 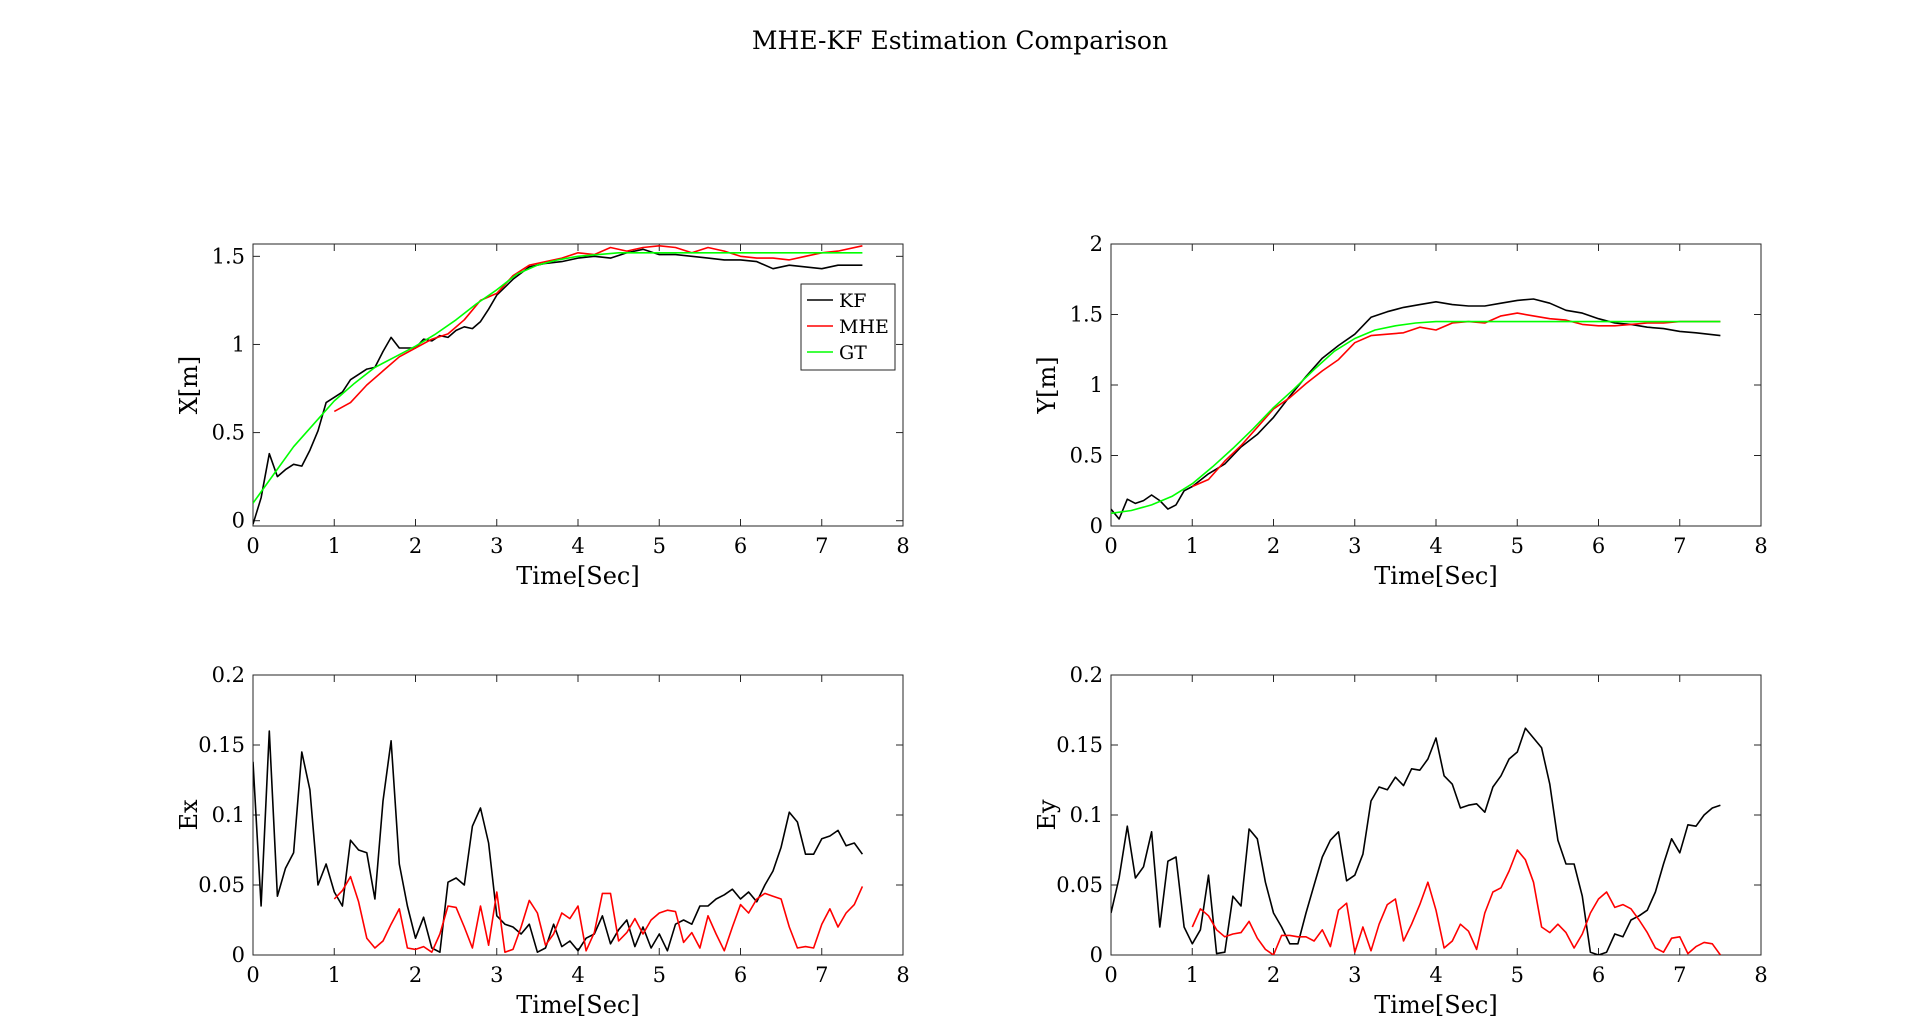 I want to click on y-axis-label: Ey, so click(x=1047, y=815).